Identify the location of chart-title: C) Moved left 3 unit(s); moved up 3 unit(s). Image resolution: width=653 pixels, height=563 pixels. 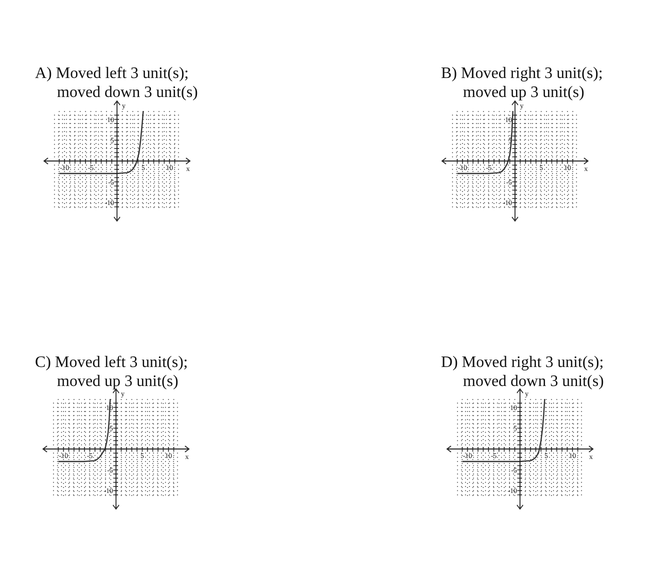
(112, 372).